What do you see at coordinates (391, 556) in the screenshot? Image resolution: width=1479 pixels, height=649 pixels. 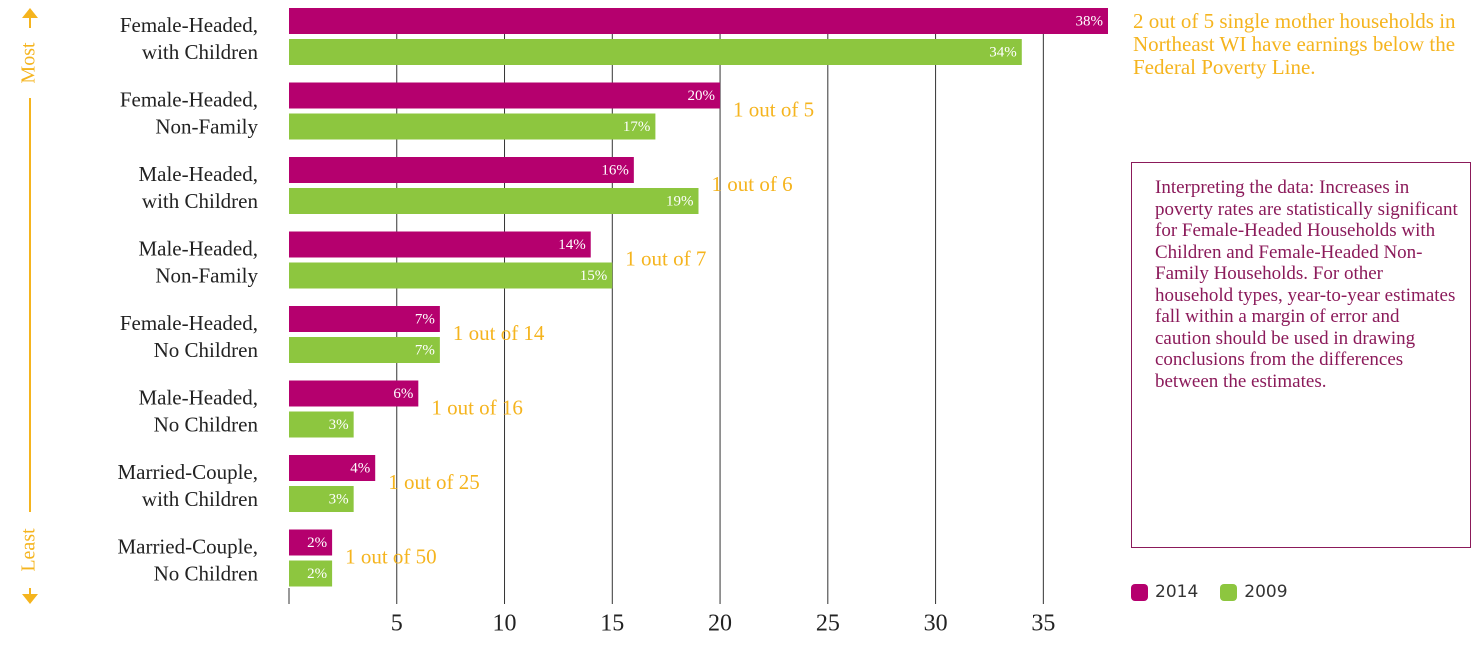 I see `ratio-label: 1 out of 50` at bounding box center [391, 556].